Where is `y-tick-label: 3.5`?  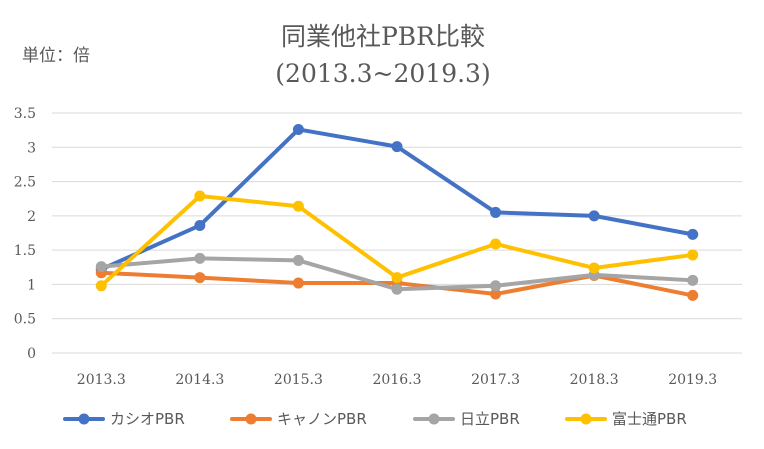
y-tick-label: 3.5 is located at coordinates (25, 114).